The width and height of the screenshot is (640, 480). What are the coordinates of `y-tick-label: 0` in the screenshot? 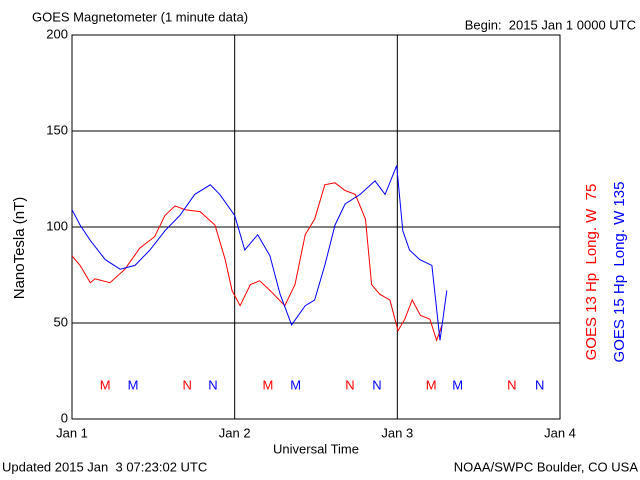 It's located at (64, 417).